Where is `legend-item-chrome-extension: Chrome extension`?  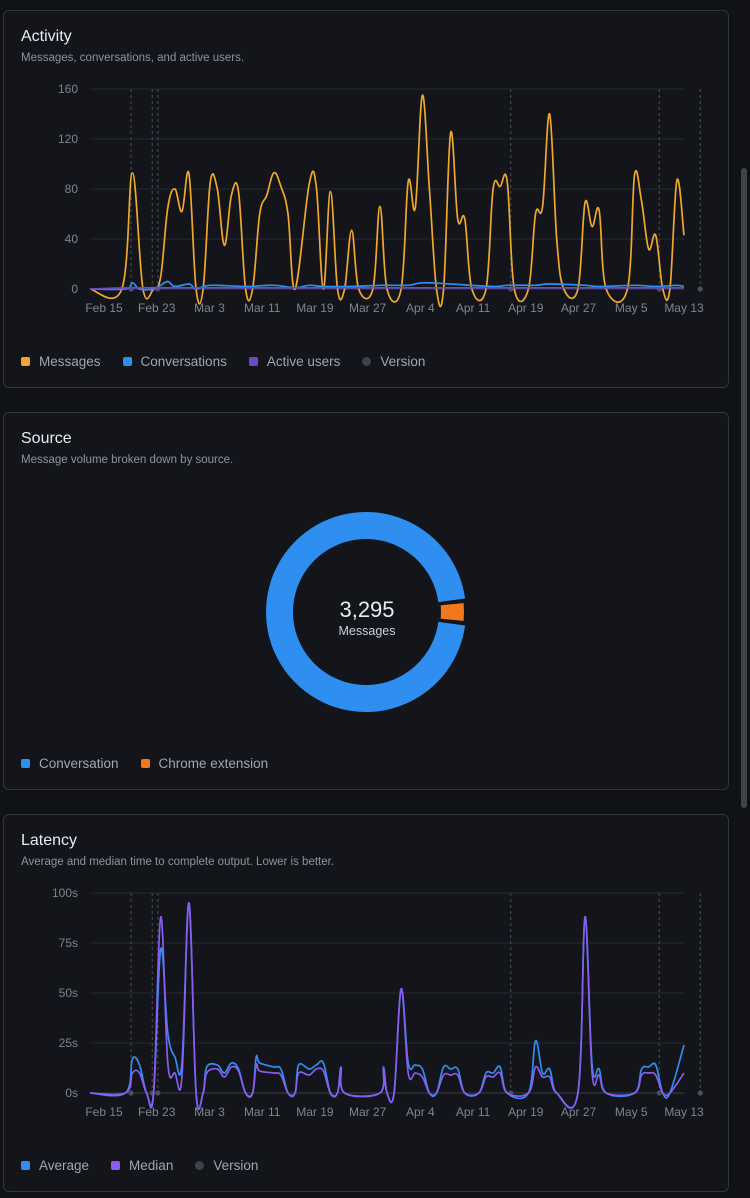
legend-item-chrome-extension: Chrome extension is located at coordinates (204, 763).